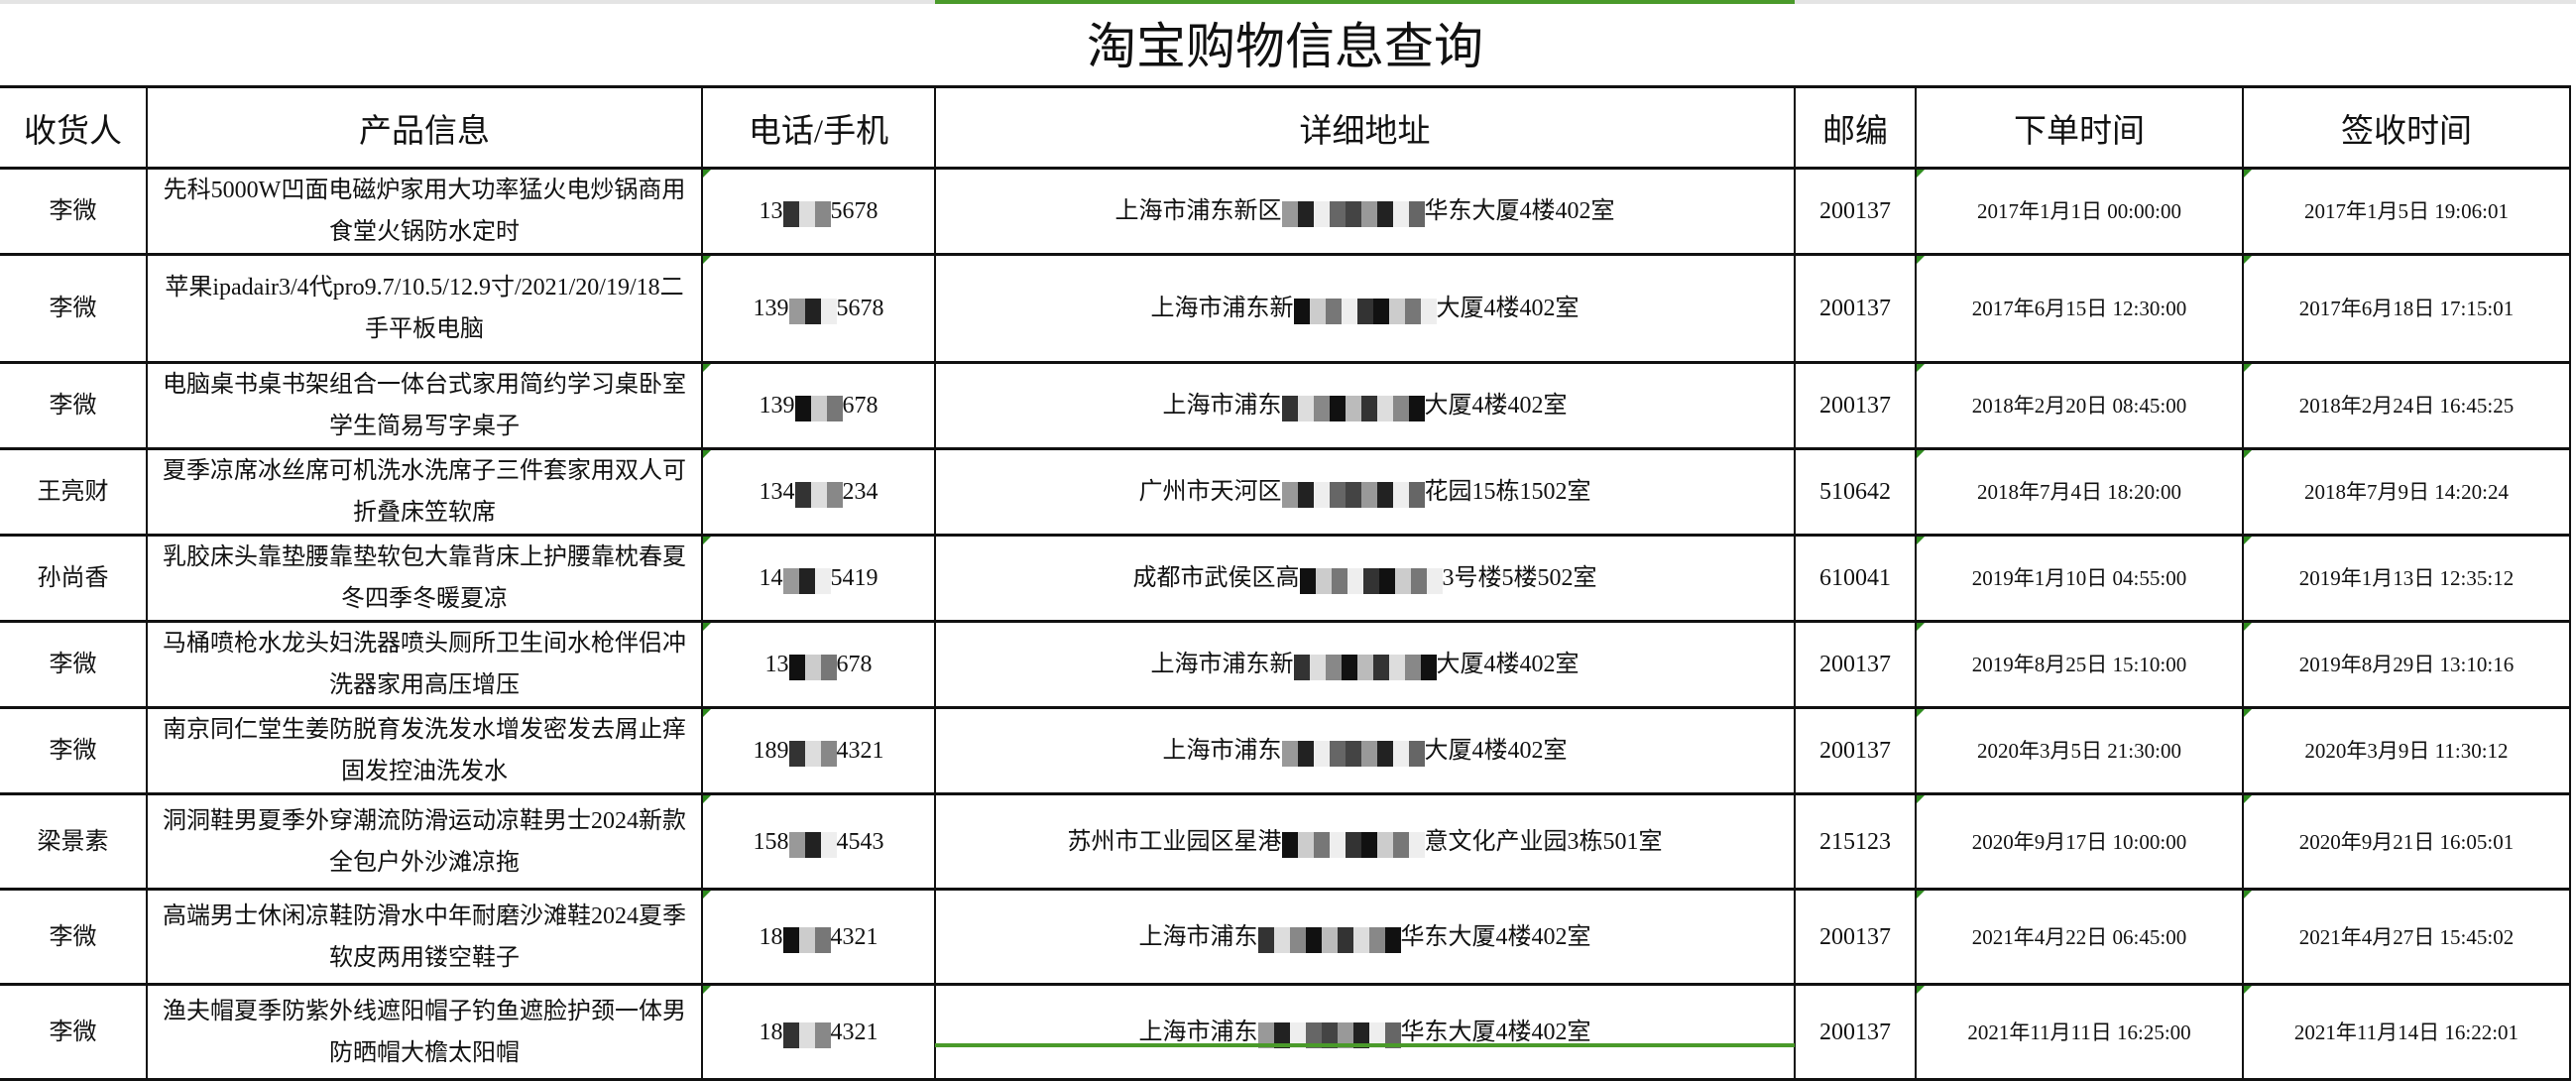  Describe the element at coordinates (1285, 46) in the screenshot. I see `sheet-title: 淘宝购物信息查询` at that location.